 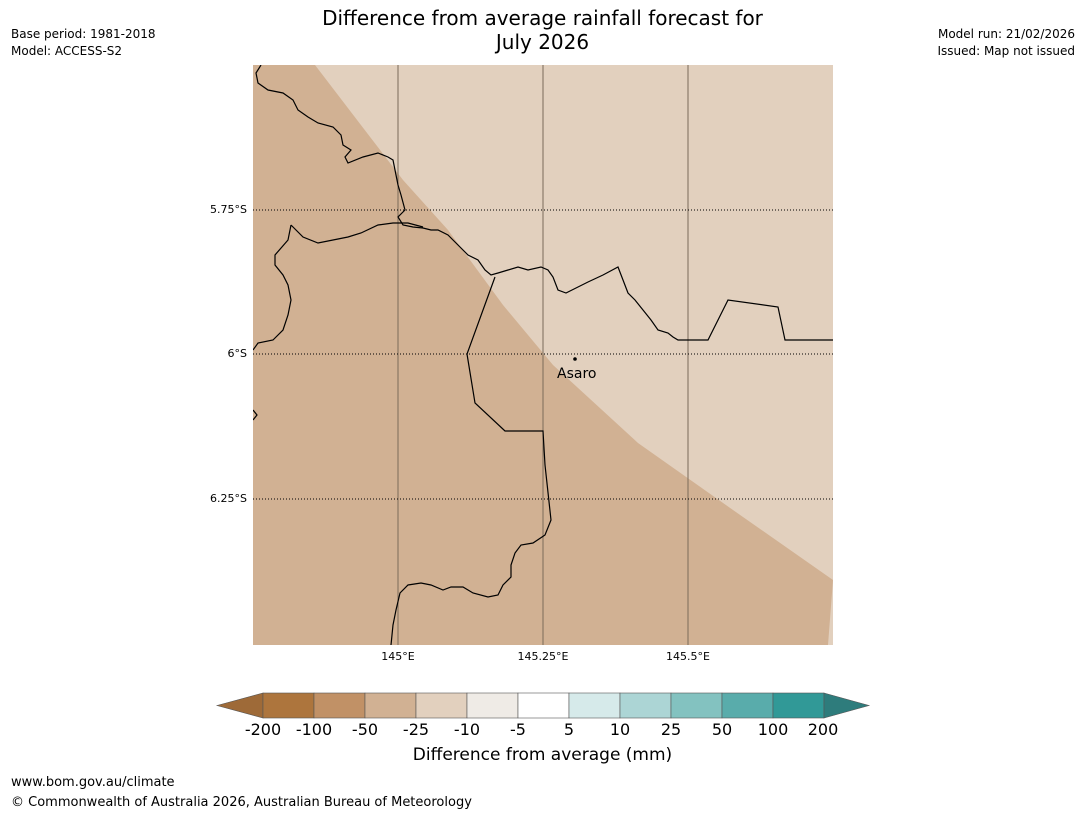 I want to click on border-south, so click(x=471, y=460).